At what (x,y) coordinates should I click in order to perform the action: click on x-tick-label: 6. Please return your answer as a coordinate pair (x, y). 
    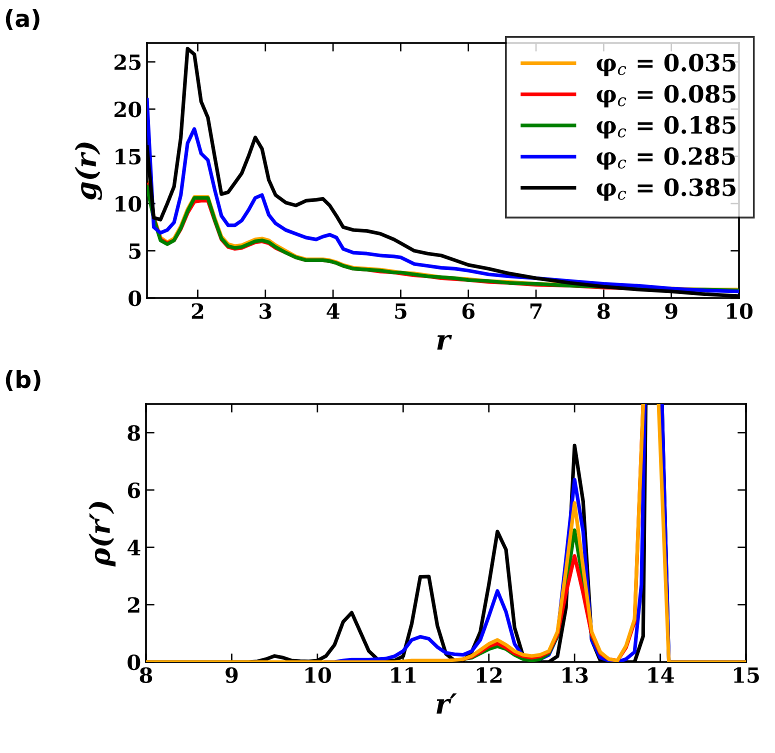
    Looking at the image, I should click on (468, 311).